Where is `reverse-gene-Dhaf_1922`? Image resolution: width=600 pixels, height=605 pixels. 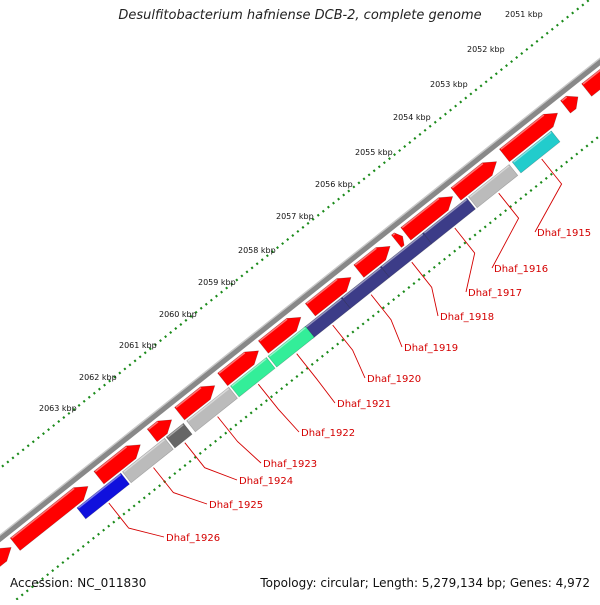 reverse-gene-Dhaf_1922 is located at coordinates (252, 377).